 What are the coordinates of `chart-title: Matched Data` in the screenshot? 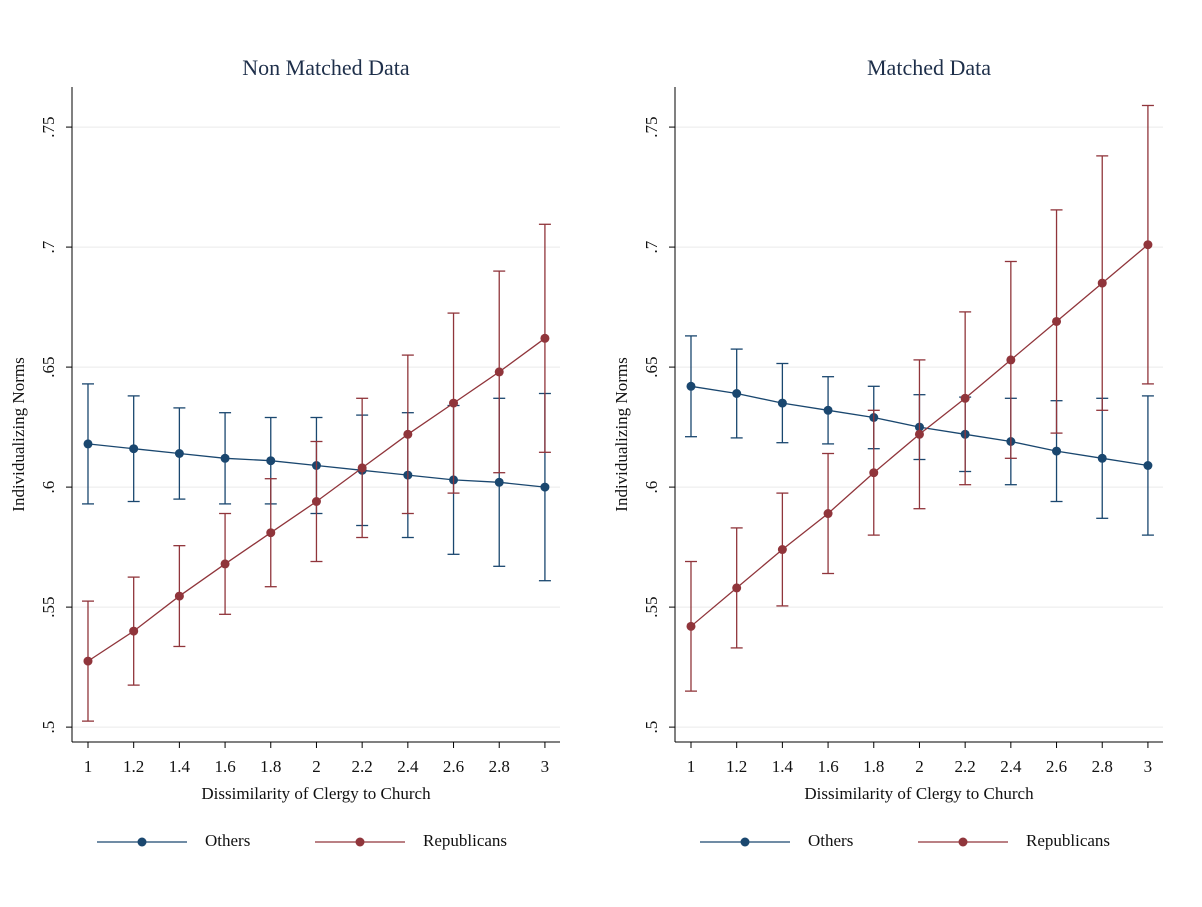 It's located at (929, 67).